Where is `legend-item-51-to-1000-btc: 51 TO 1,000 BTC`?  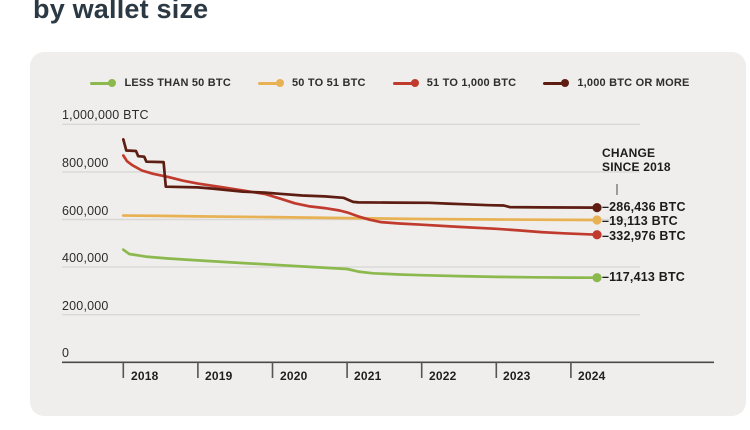
legend-item-51-to-1000-btc: 51 TO 1,000 BTC is located at coordinates (454, 83).